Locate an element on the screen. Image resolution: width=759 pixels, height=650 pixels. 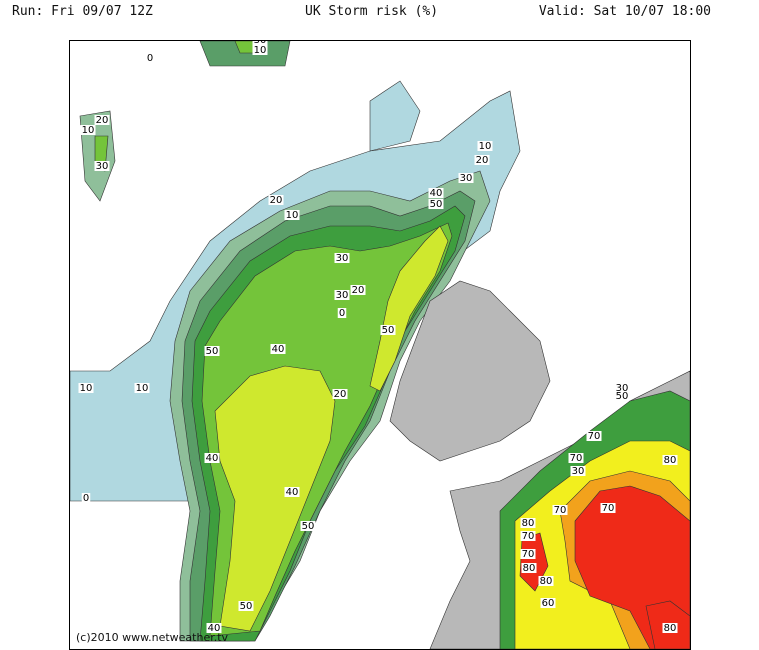
valid-time-label: Valid: Sat 10/07 18:00 is located at coordinates (624, 11).